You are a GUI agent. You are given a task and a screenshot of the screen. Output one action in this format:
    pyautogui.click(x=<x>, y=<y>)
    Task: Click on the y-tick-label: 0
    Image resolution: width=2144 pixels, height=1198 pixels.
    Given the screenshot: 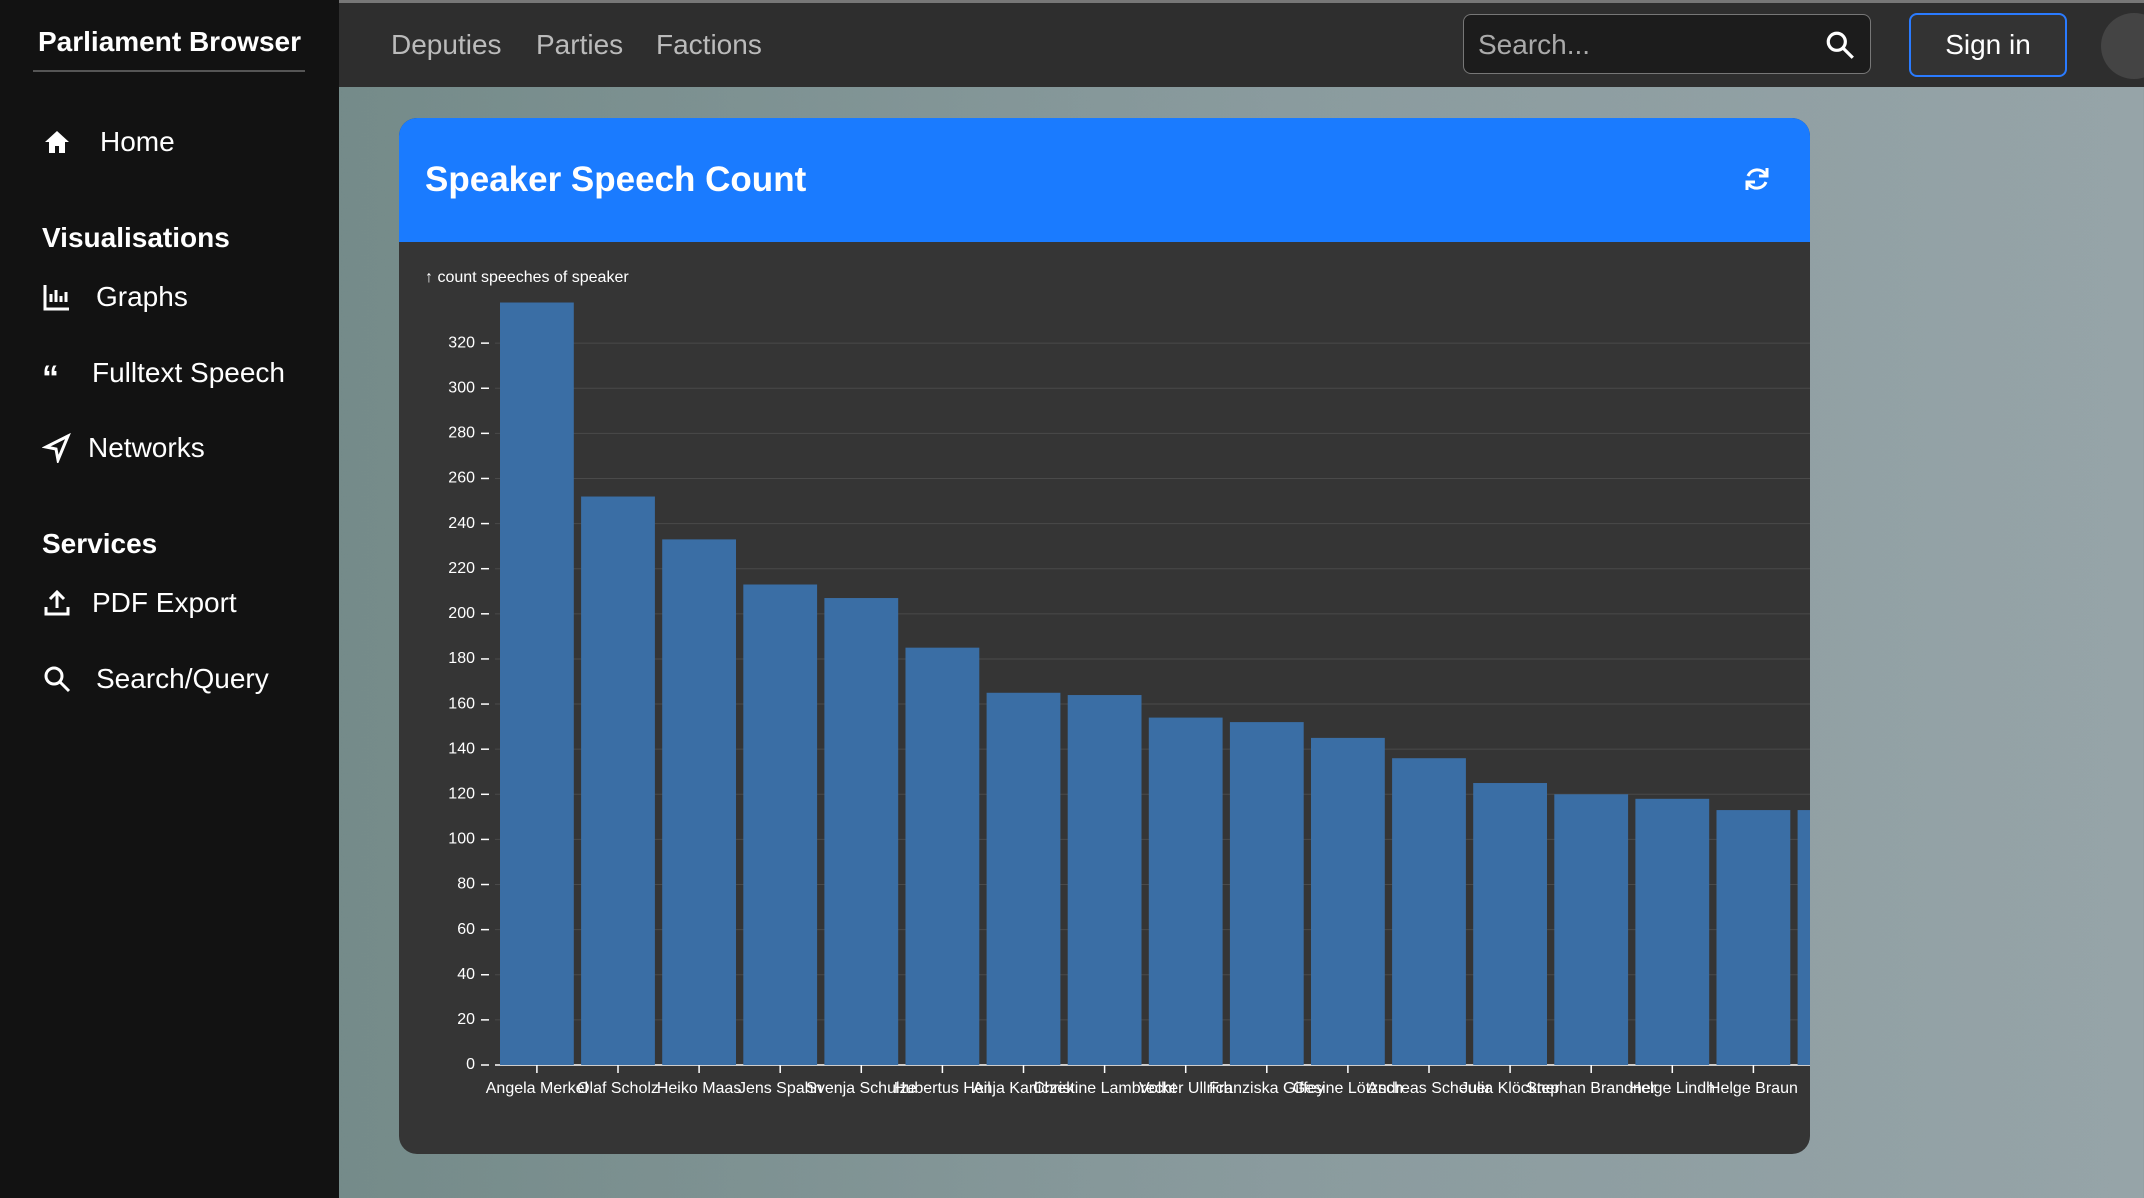 What is the action you would take?
    pyautogui.click(x=470, y=1064)
    